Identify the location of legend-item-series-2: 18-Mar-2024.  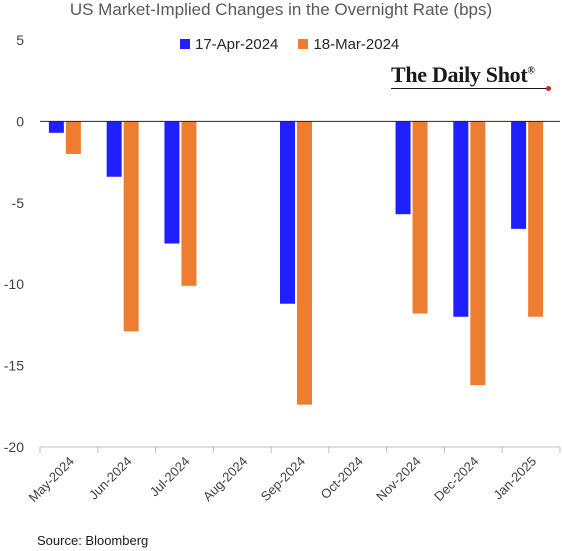
(348, 44).